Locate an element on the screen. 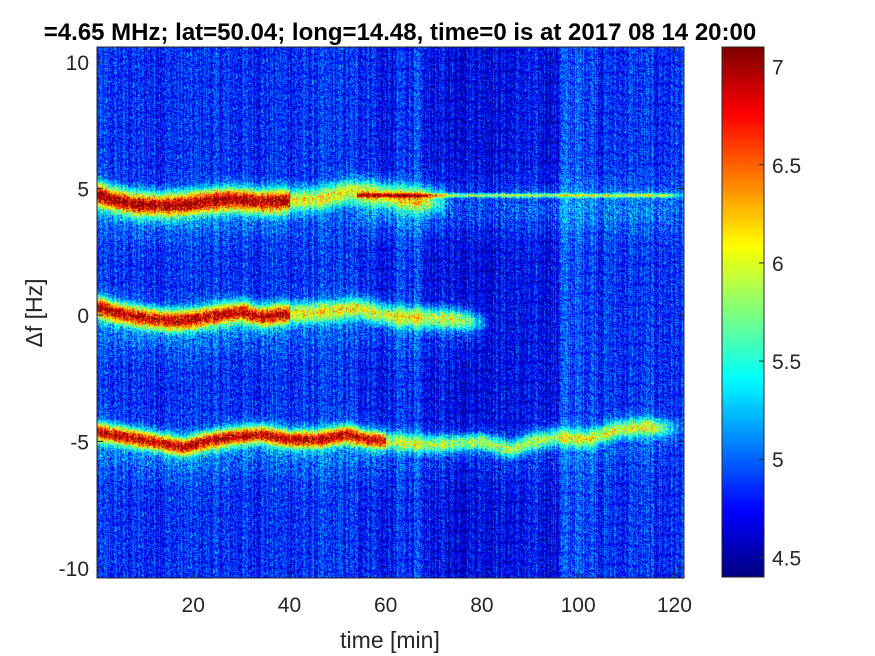 The width and height of the screenshot is (875, 656). colorbar-container is located at coordinates (743, 312).